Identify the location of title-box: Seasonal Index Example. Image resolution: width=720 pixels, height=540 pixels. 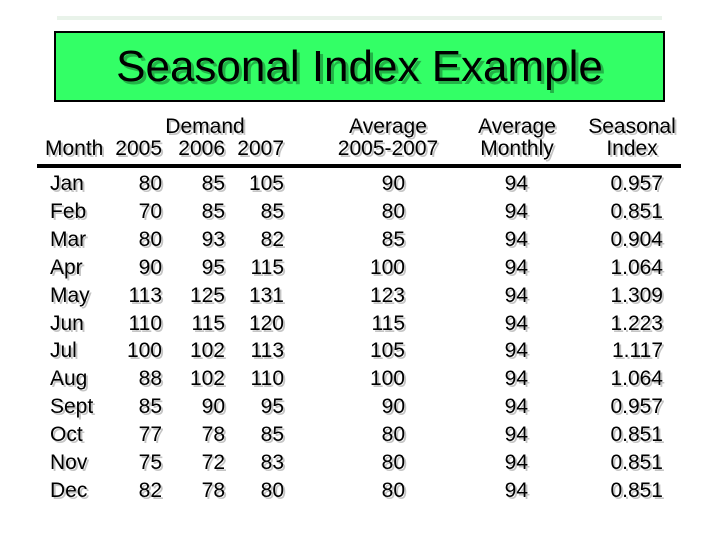
(359, 66).